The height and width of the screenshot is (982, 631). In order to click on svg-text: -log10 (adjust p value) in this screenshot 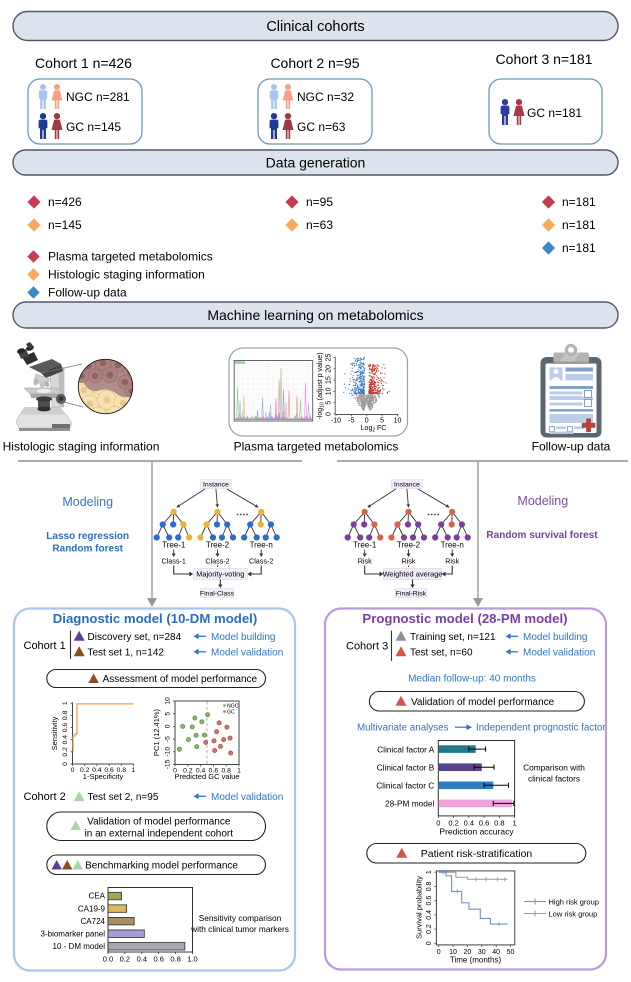, I will do `click(321, 385)`.